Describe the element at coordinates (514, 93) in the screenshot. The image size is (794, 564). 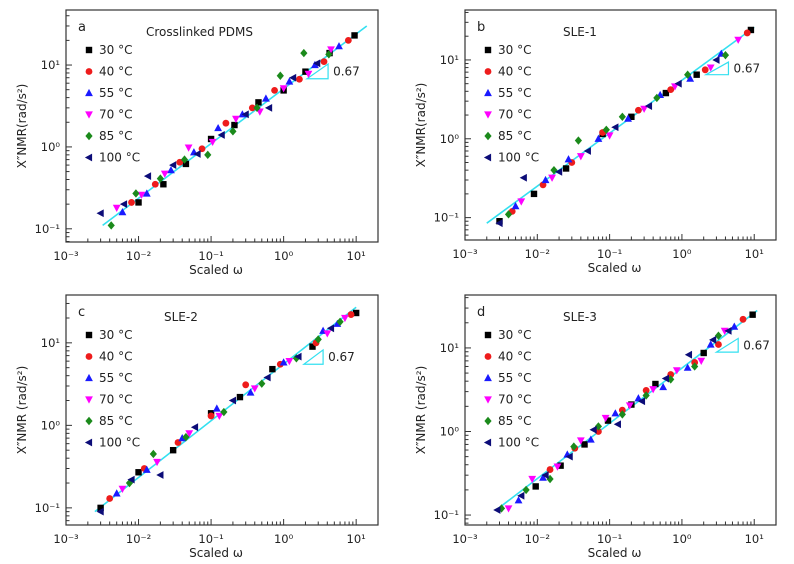
I see `legend-label: 55 °C` at that location.